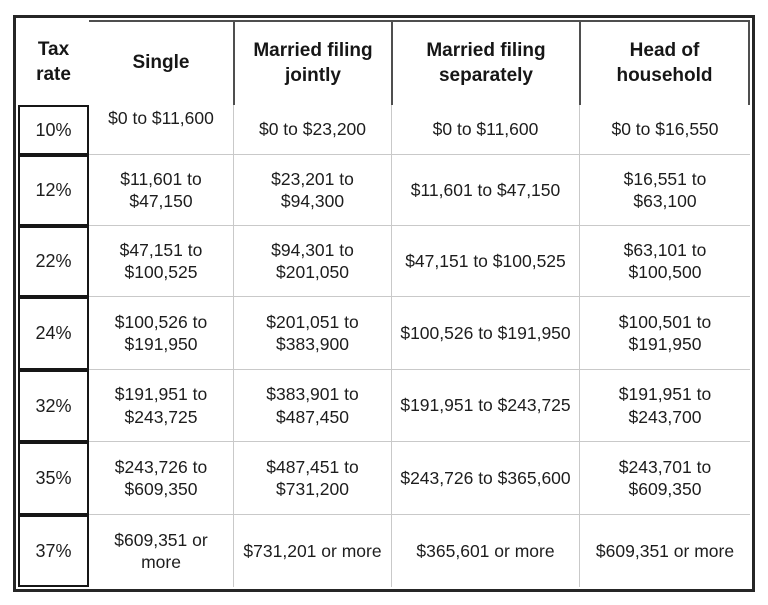  I want to click on cell-married-filing-separately: $11,601 to $47,150, so click(485, 190).